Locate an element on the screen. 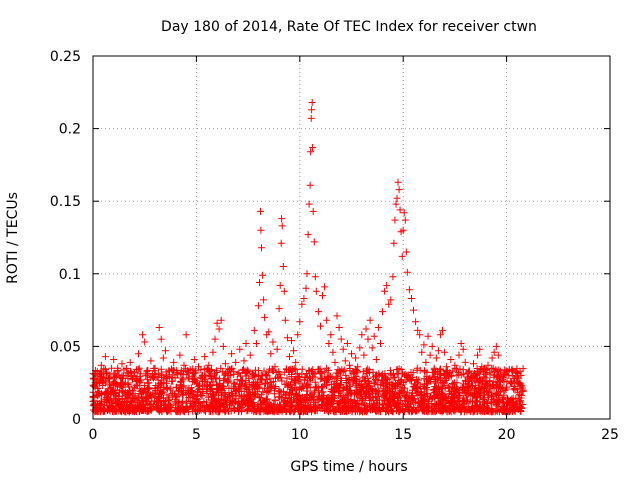 The width and height of the screenshot is (640, 480). x-tick-label: 15 is located at coordinates (403, 435).